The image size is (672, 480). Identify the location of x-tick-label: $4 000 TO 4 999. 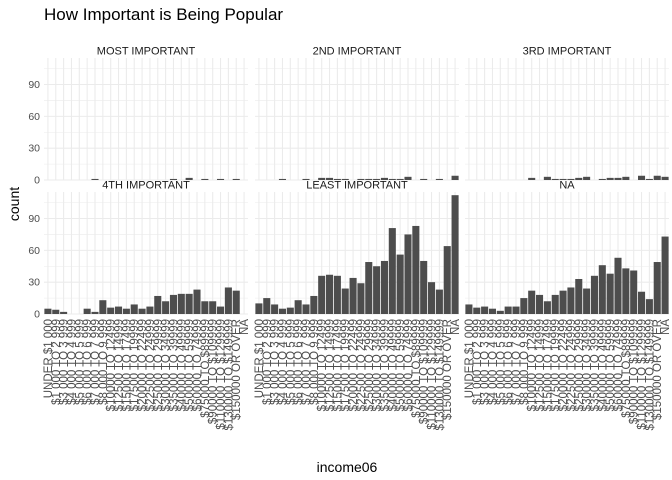
(283, 362).